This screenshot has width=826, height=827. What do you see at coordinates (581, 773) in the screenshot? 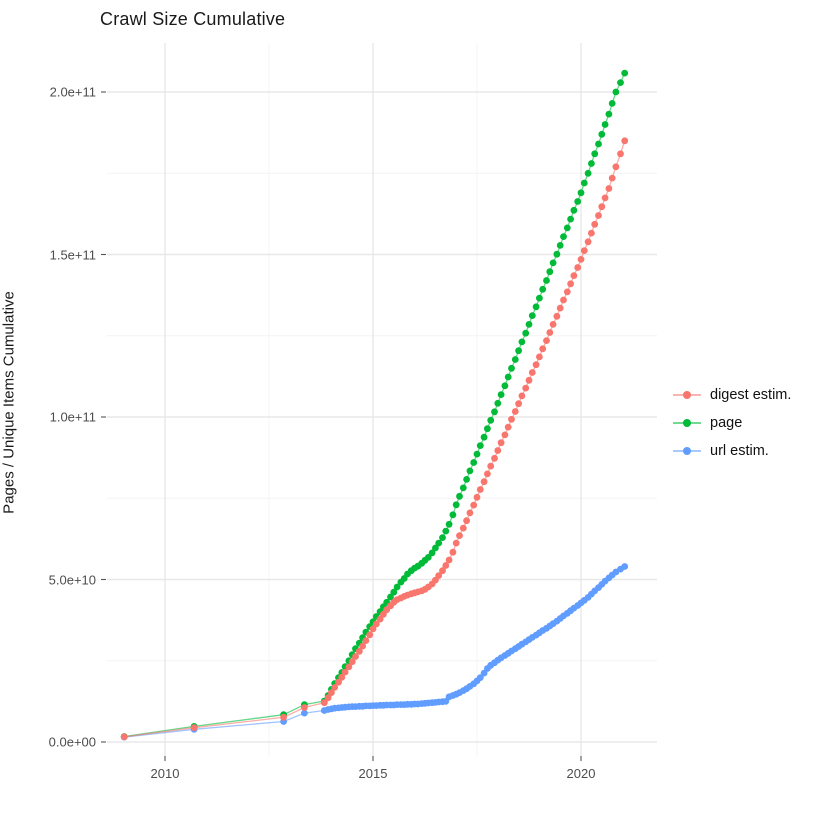
I see `x-tick-label: 2020` at bounding box center [581, 773].